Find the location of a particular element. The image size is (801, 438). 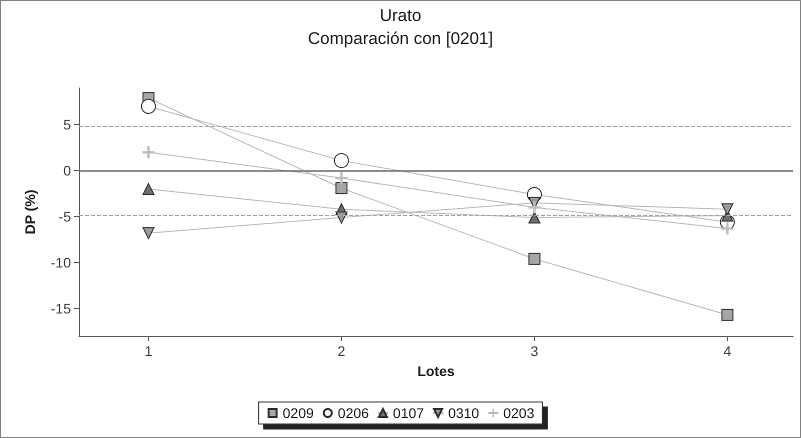

y-tick-label: -10 is located at coordinates (61, 262).